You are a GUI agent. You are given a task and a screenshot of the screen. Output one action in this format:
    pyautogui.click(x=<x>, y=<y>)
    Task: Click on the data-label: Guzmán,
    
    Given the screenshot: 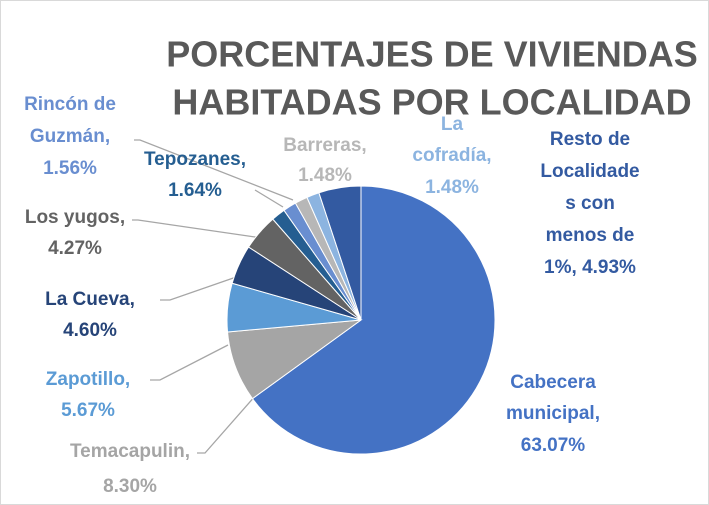 What is the action you would take?
    pyautogui.click(x=70, y=136)
    